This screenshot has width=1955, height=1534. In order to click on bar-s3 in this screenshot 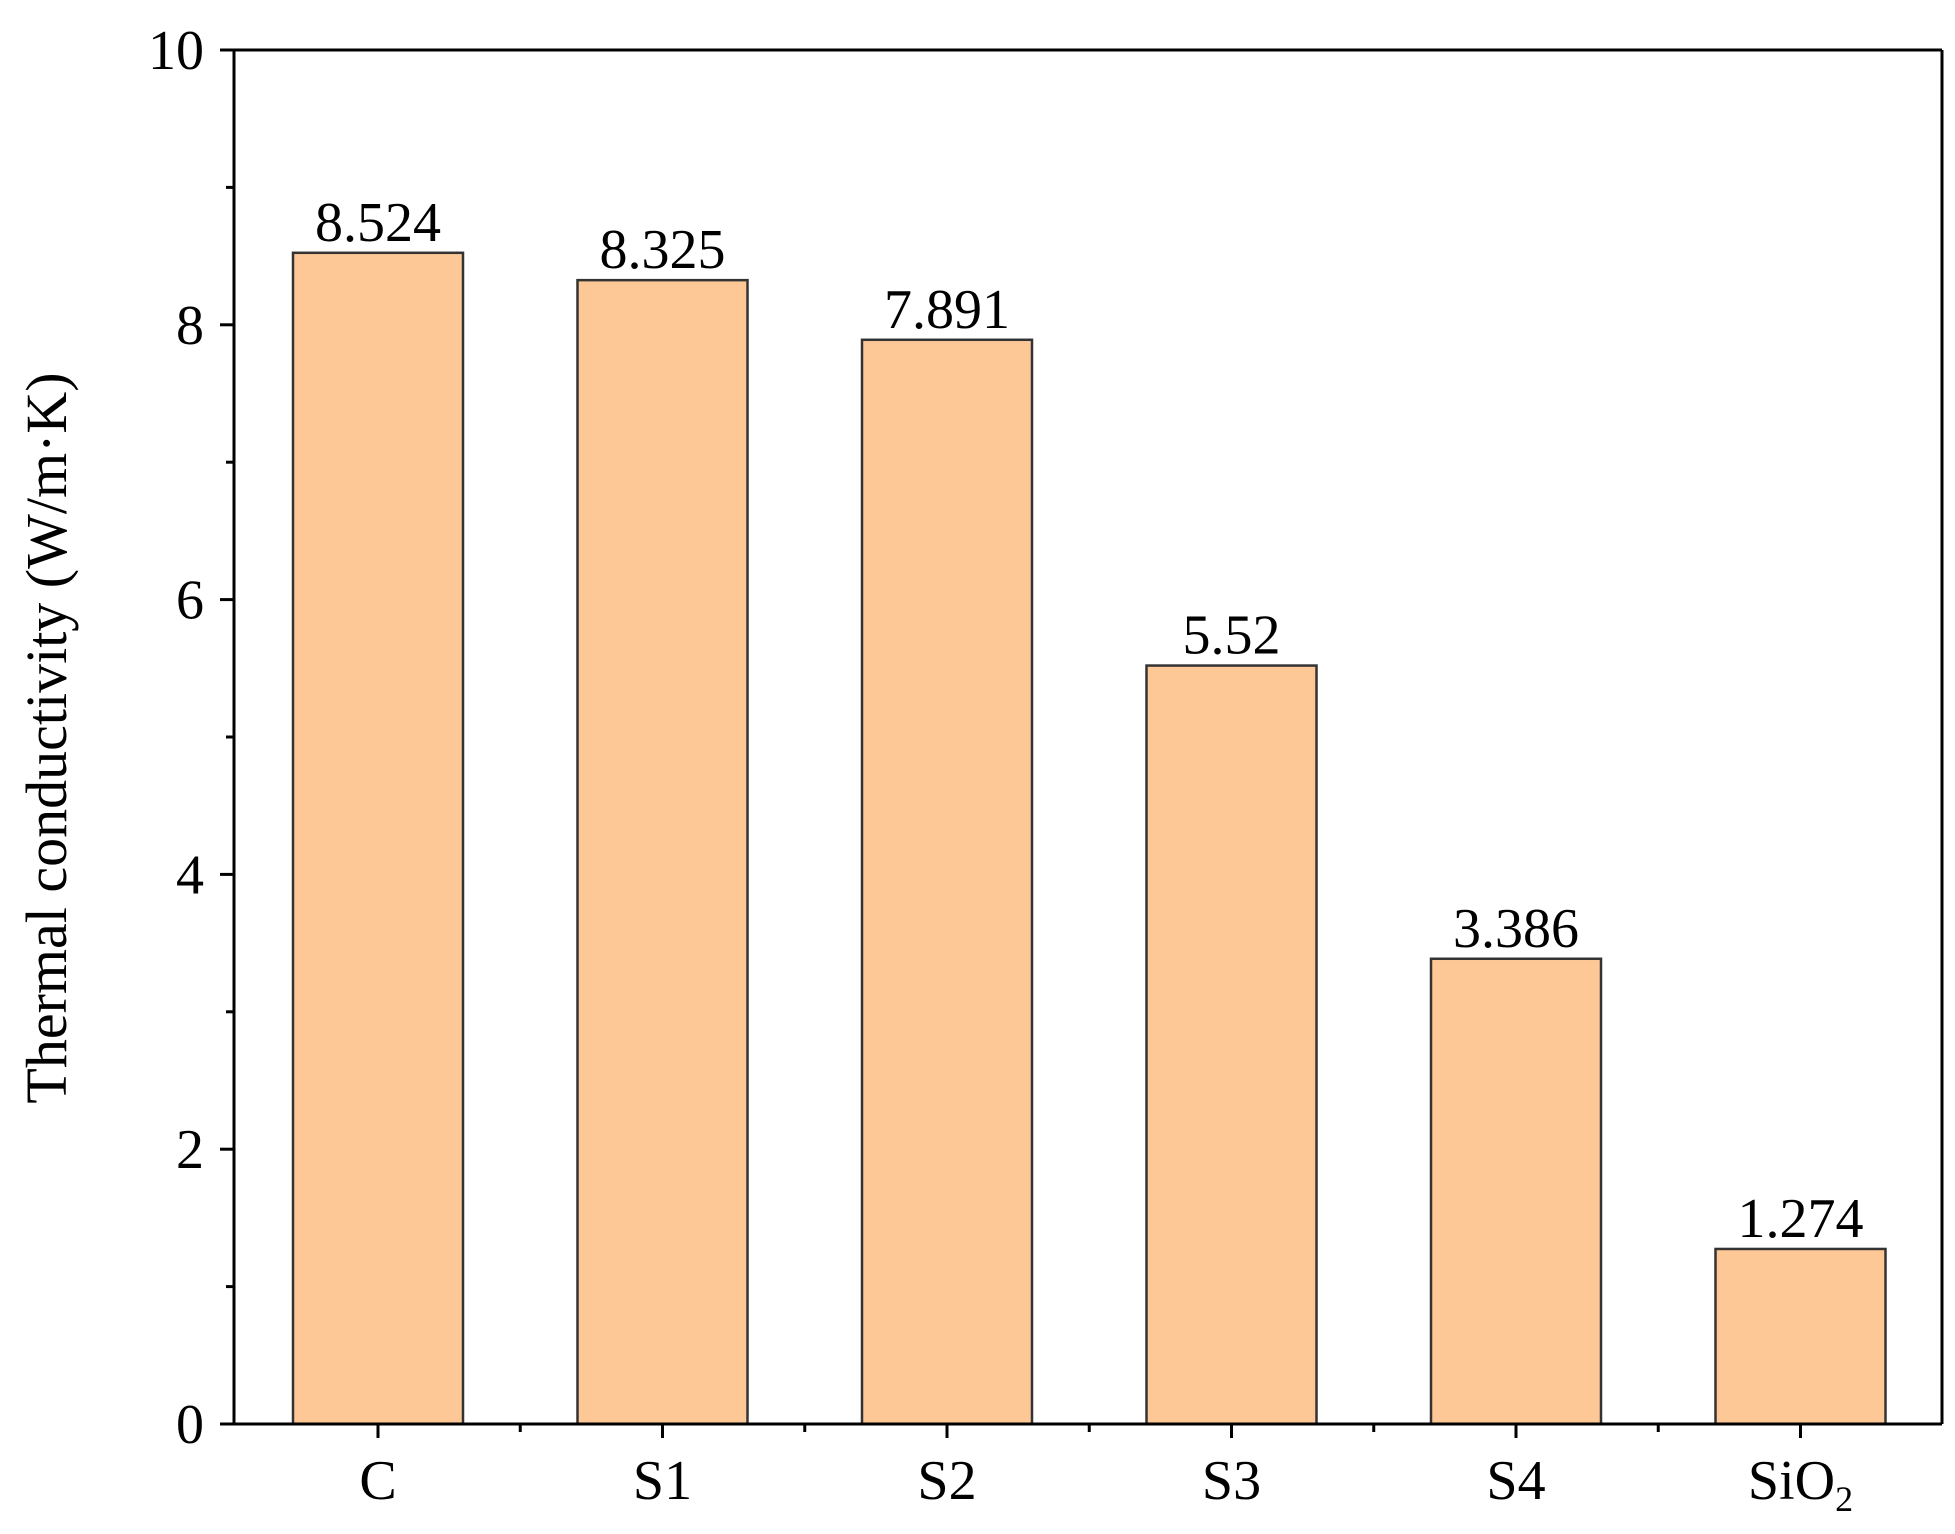, I will do `click(1231, 1045)`.